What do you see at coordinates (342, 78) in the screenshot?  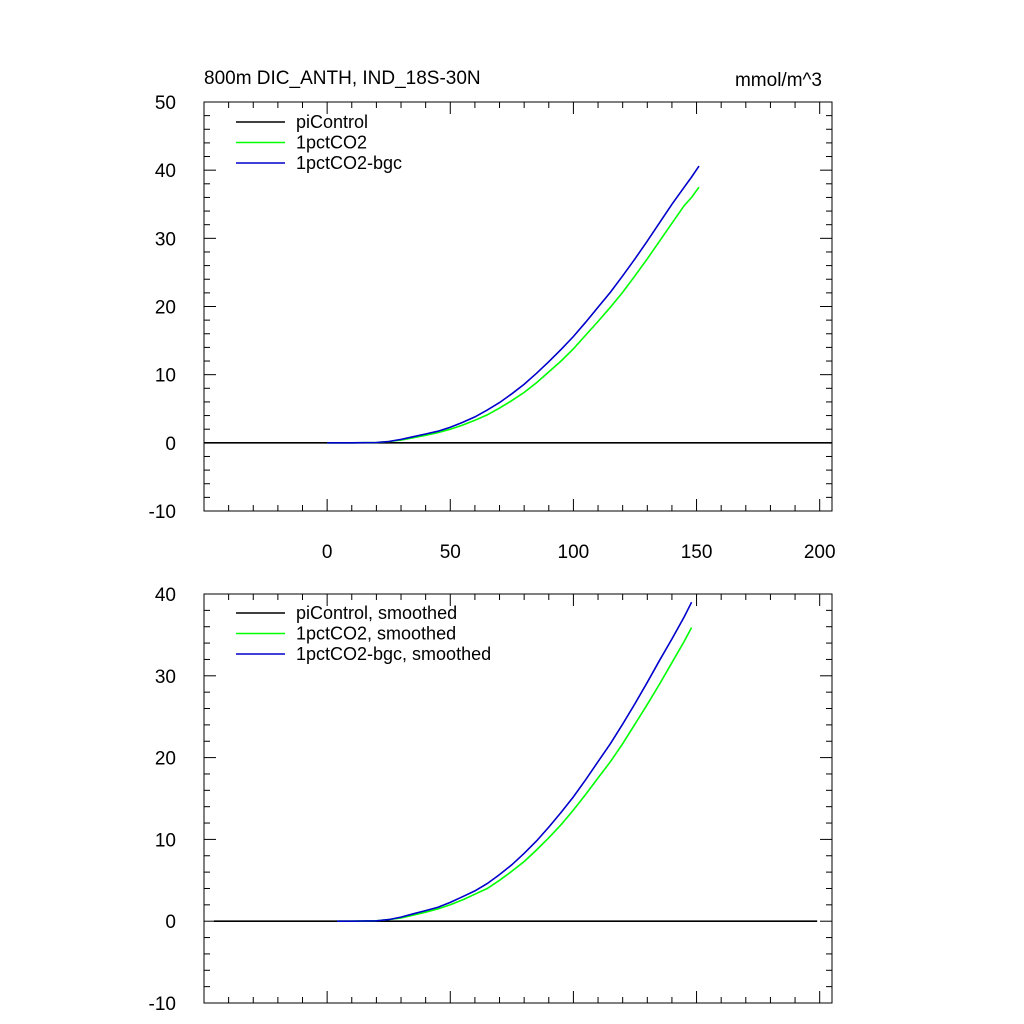 I see `chart-title: 800m DIC_ANTH, IND_18S-30N` at bounding box center [342, 78].